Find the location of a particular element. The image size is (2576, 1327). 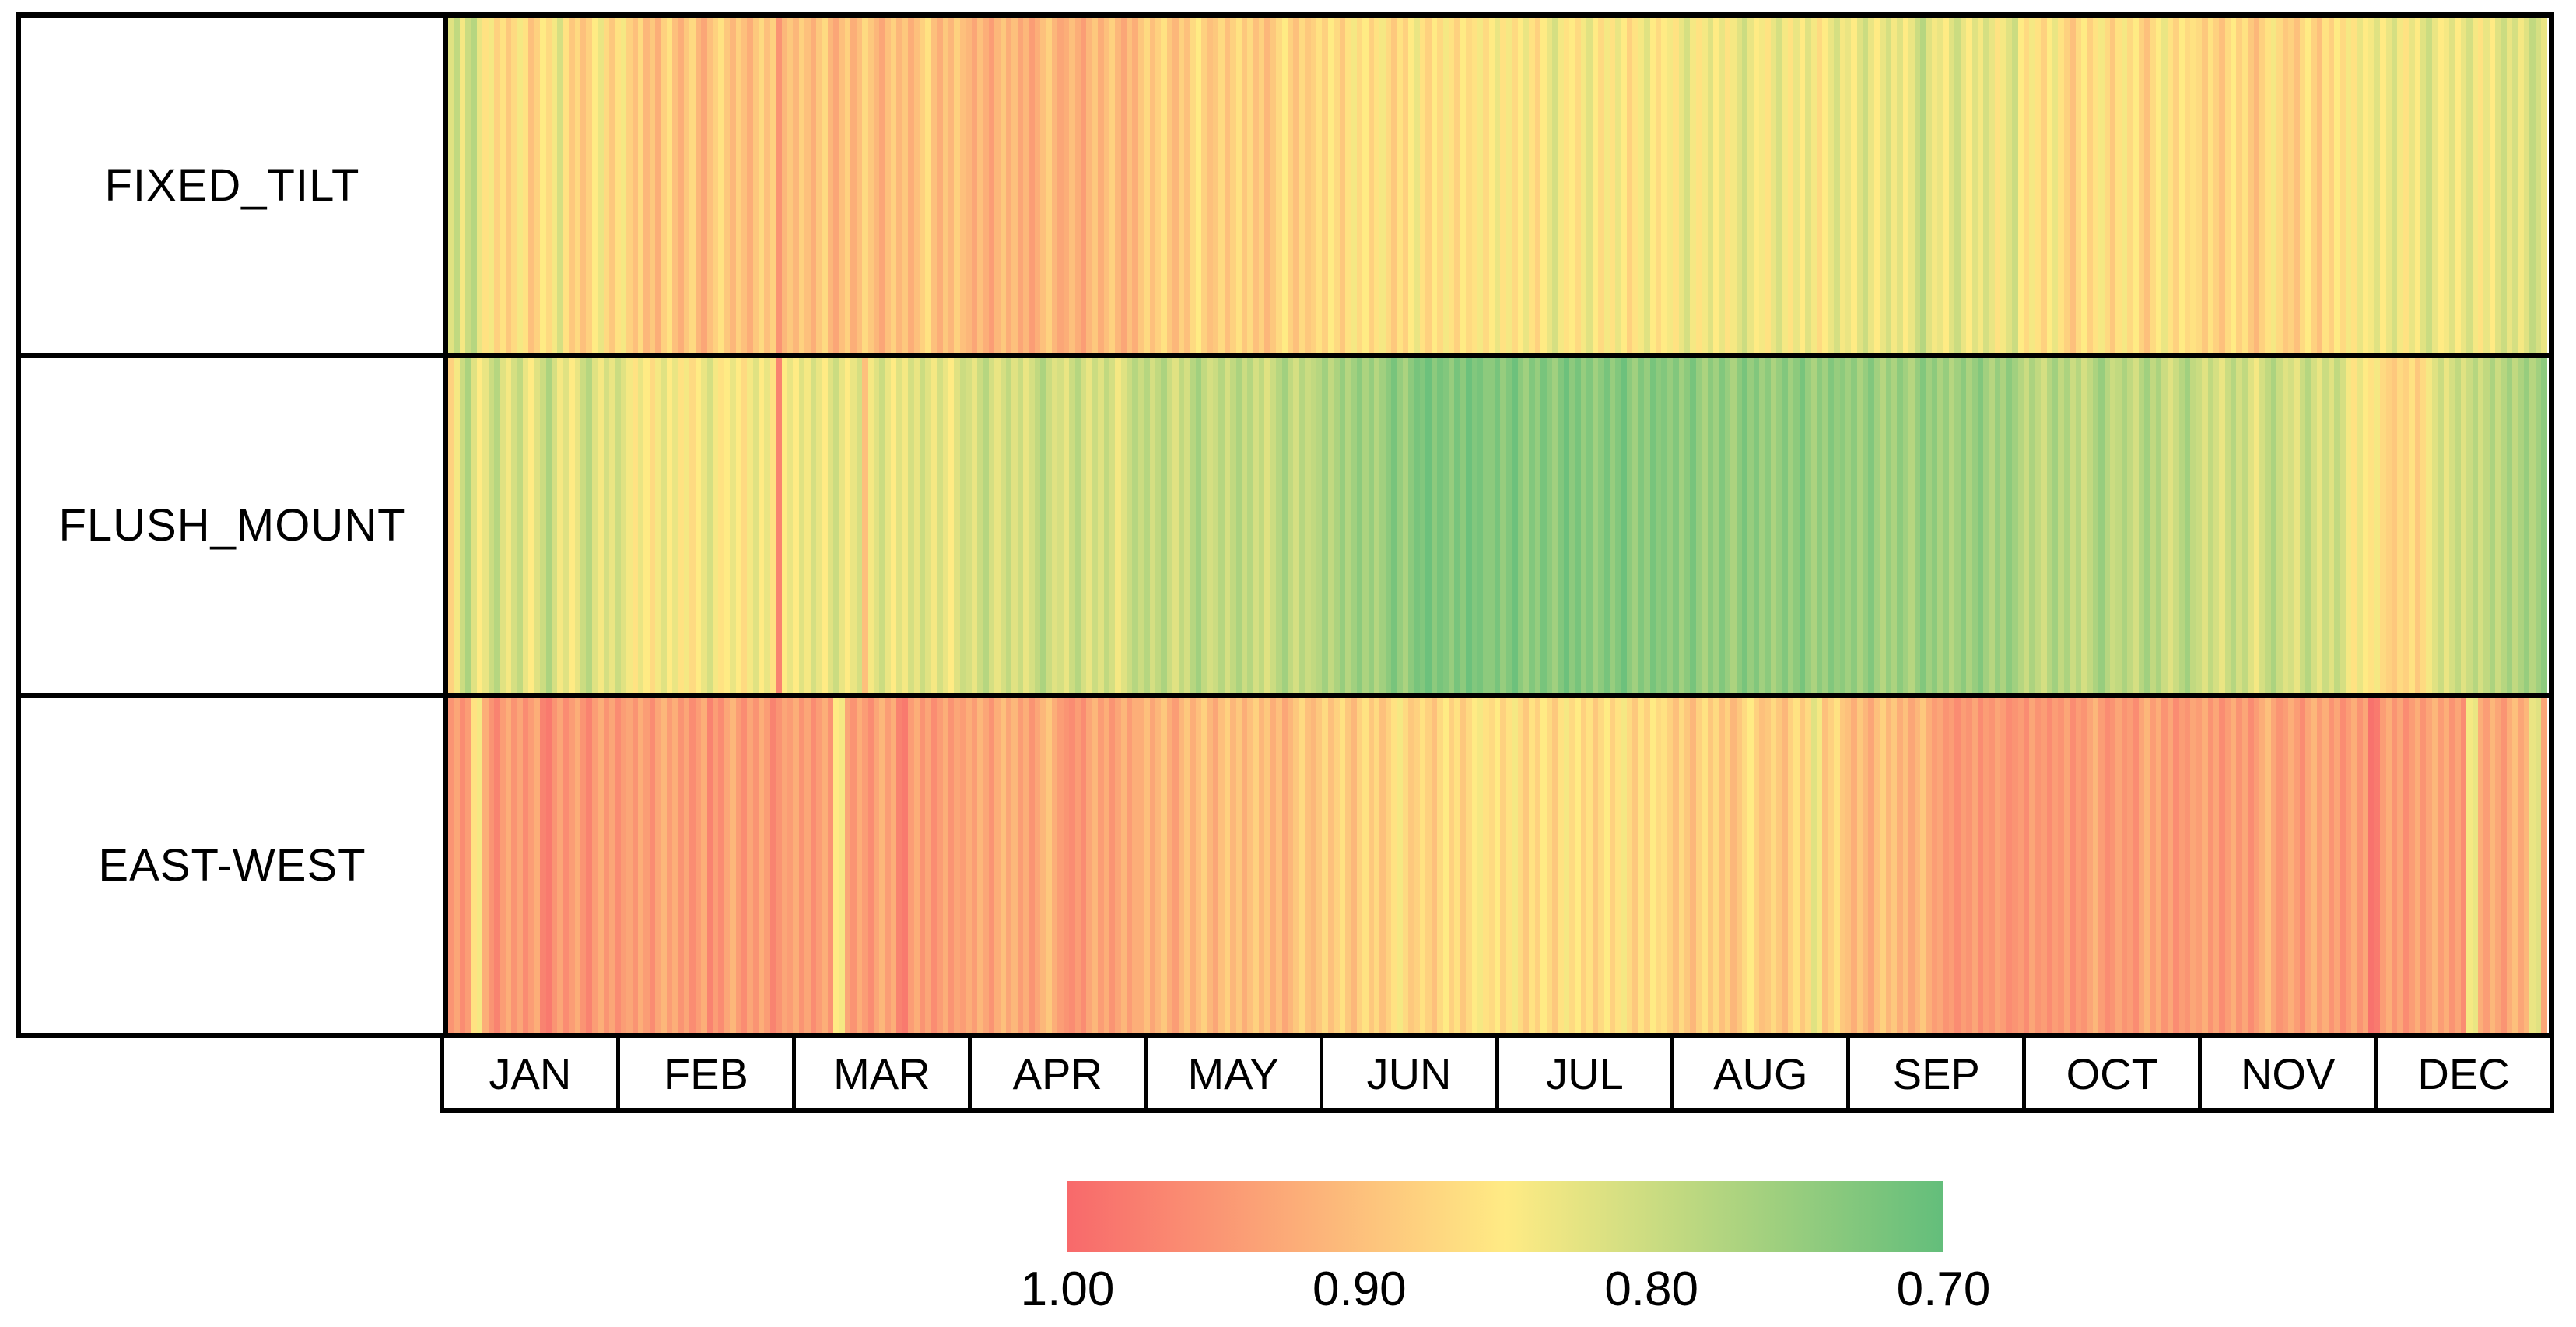

legend-tick-0.80: 0.80 is located at coordinates (1651, 1289).